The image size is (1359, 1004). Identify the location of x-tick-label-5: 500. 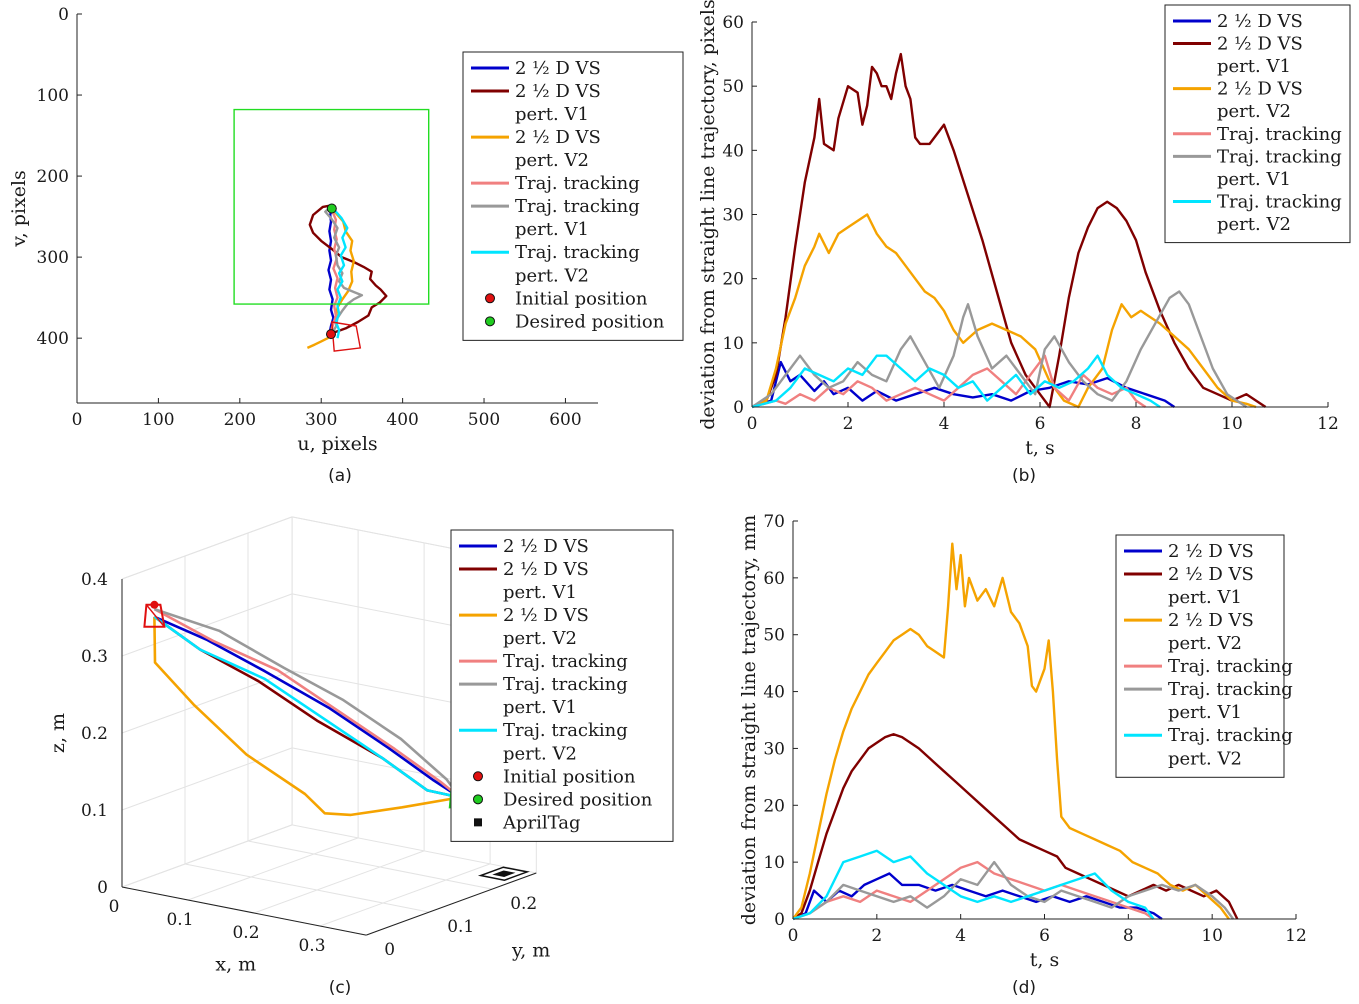
(484, 420).